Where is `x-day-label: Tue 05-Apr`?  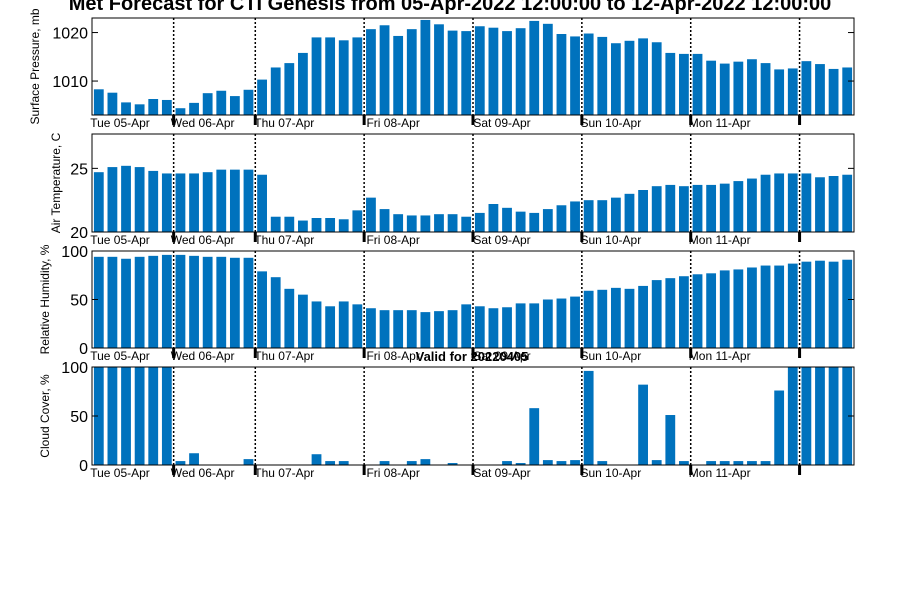 x-day-label: Tue 05-Apr is located at coordinates (120, 356).